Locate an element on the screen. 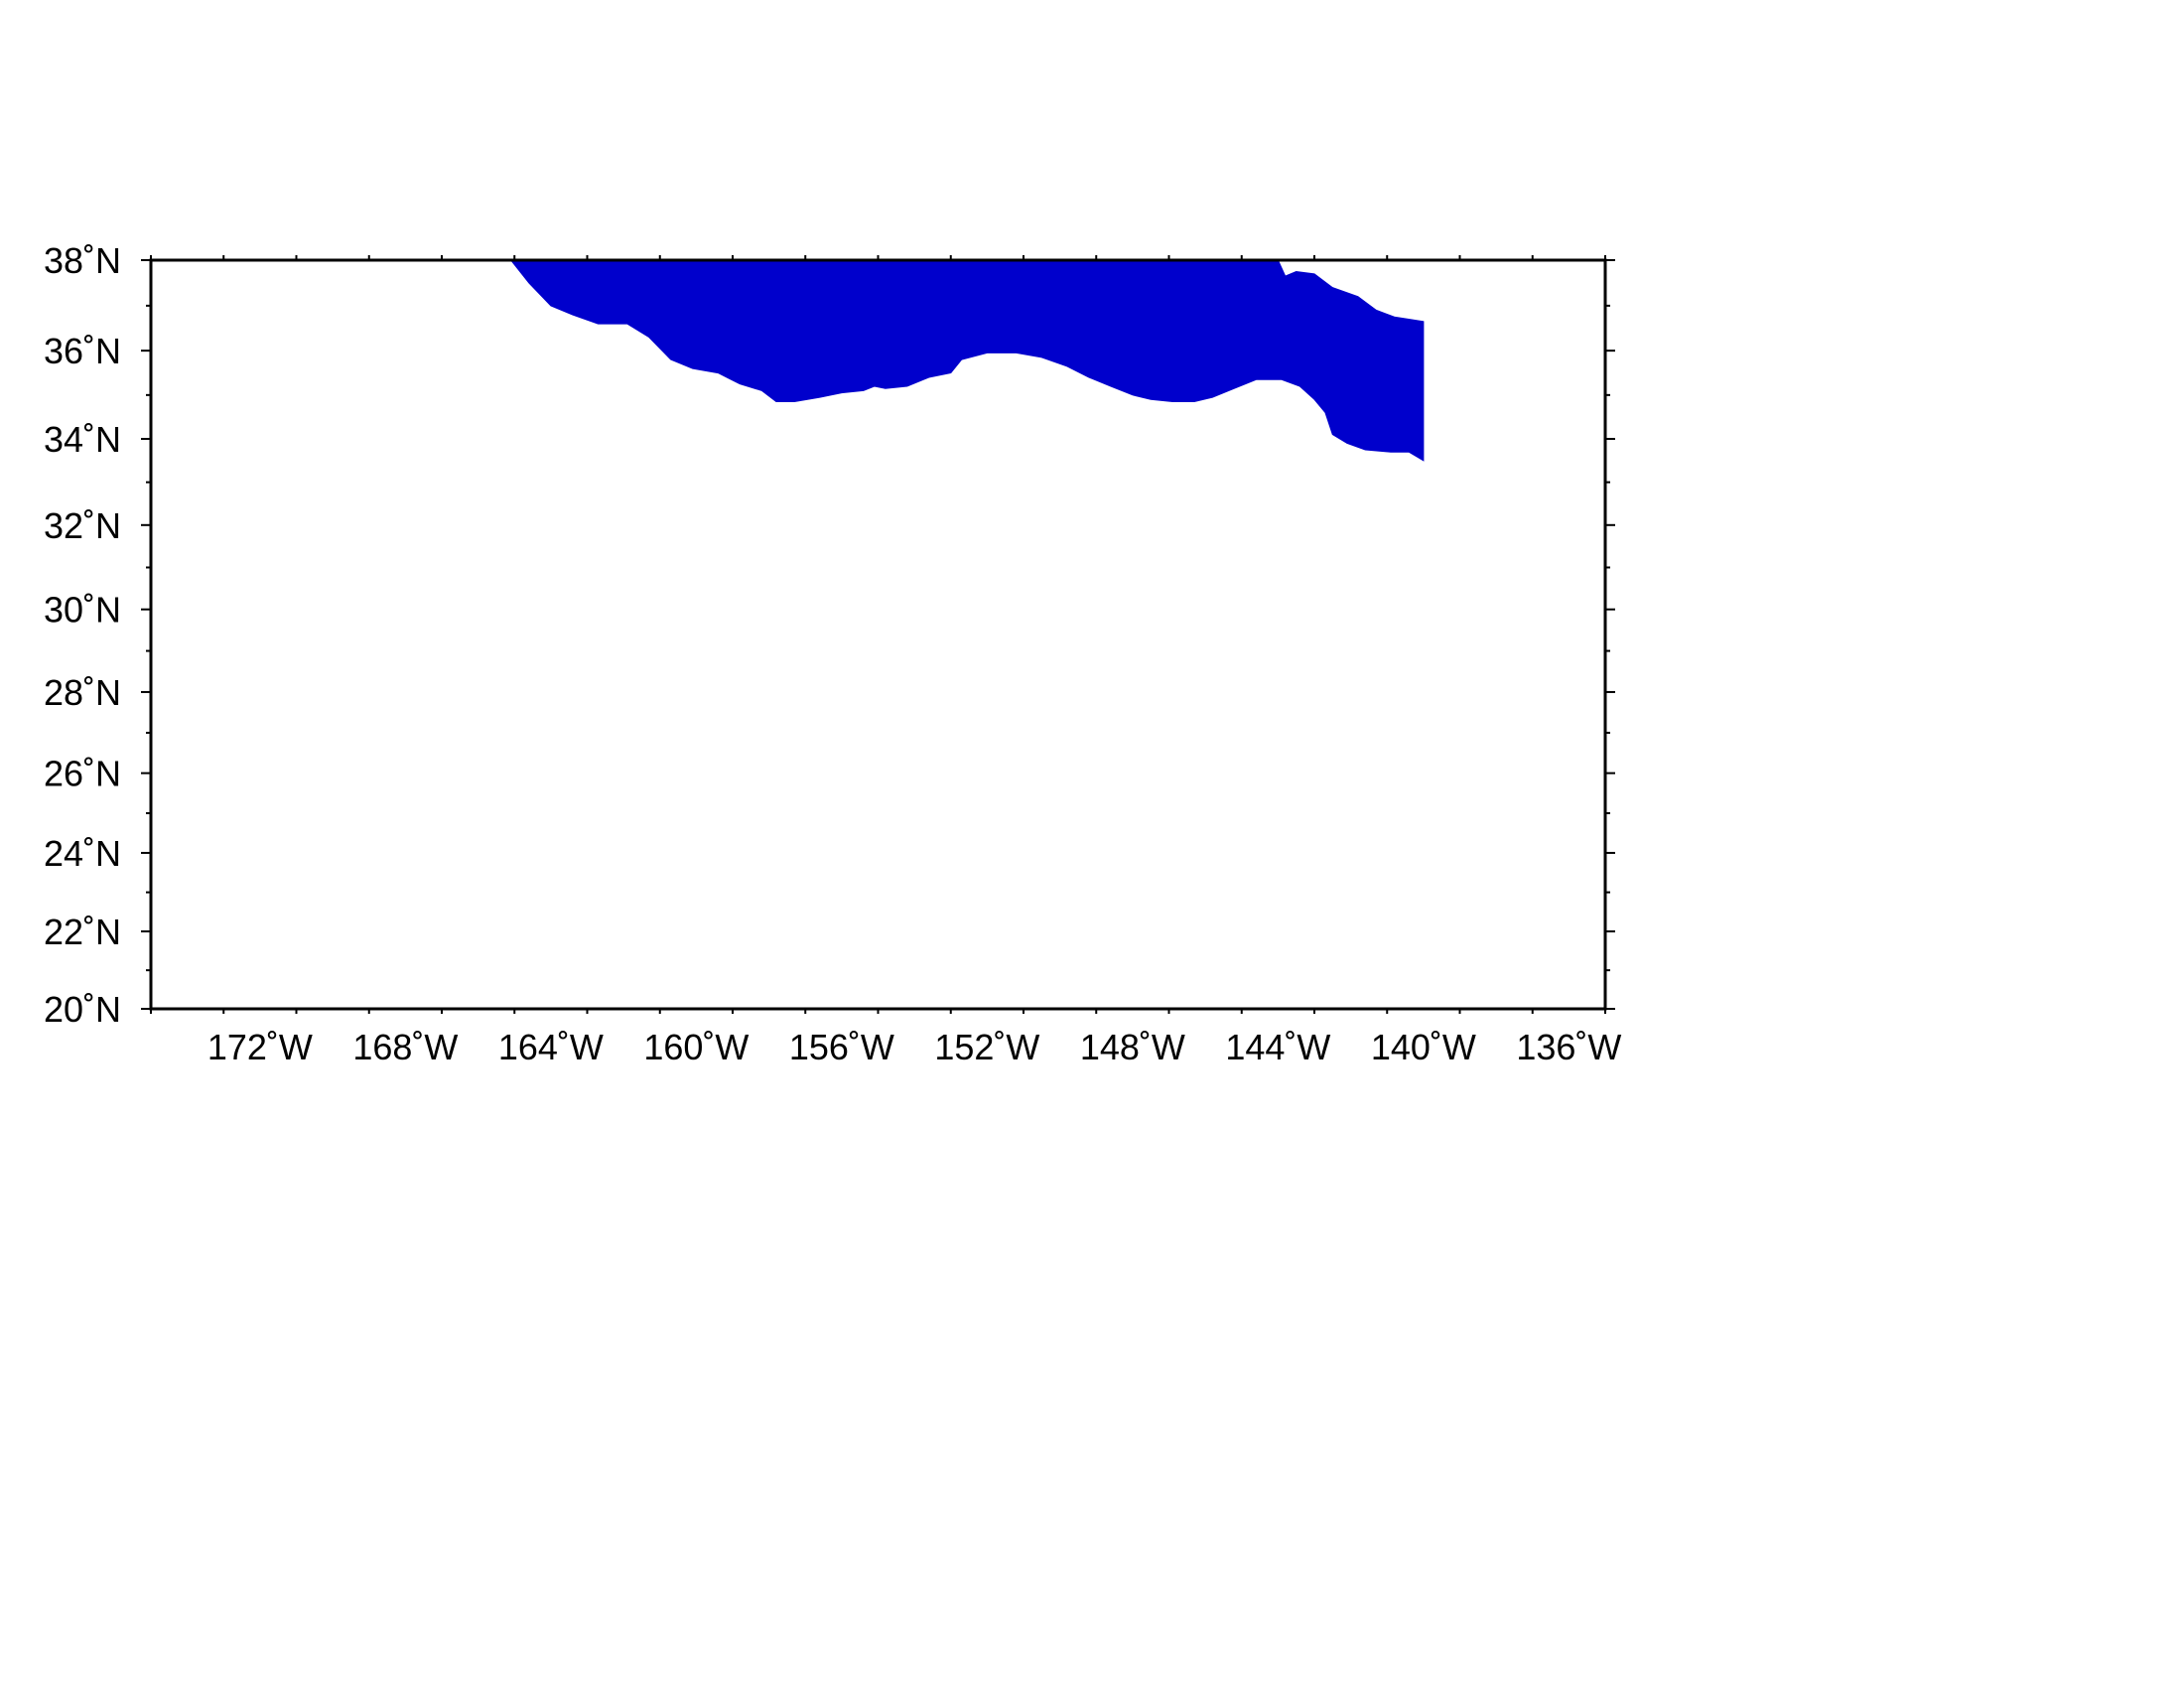  y-tick-label: 28˚N is located at coordinates (82, 692).